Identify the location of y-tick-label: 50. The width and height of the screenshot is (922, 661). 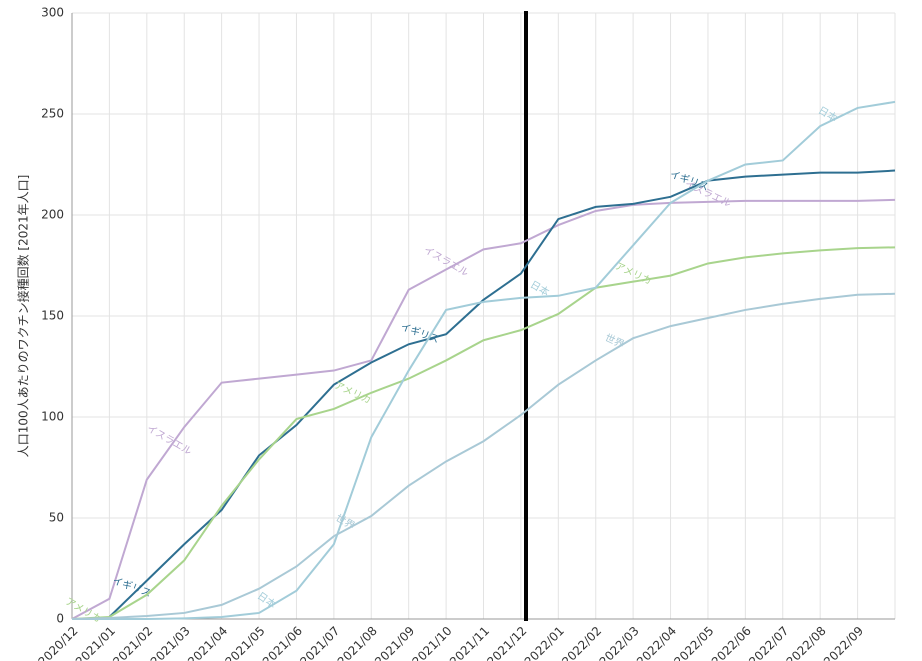
(56, 518).